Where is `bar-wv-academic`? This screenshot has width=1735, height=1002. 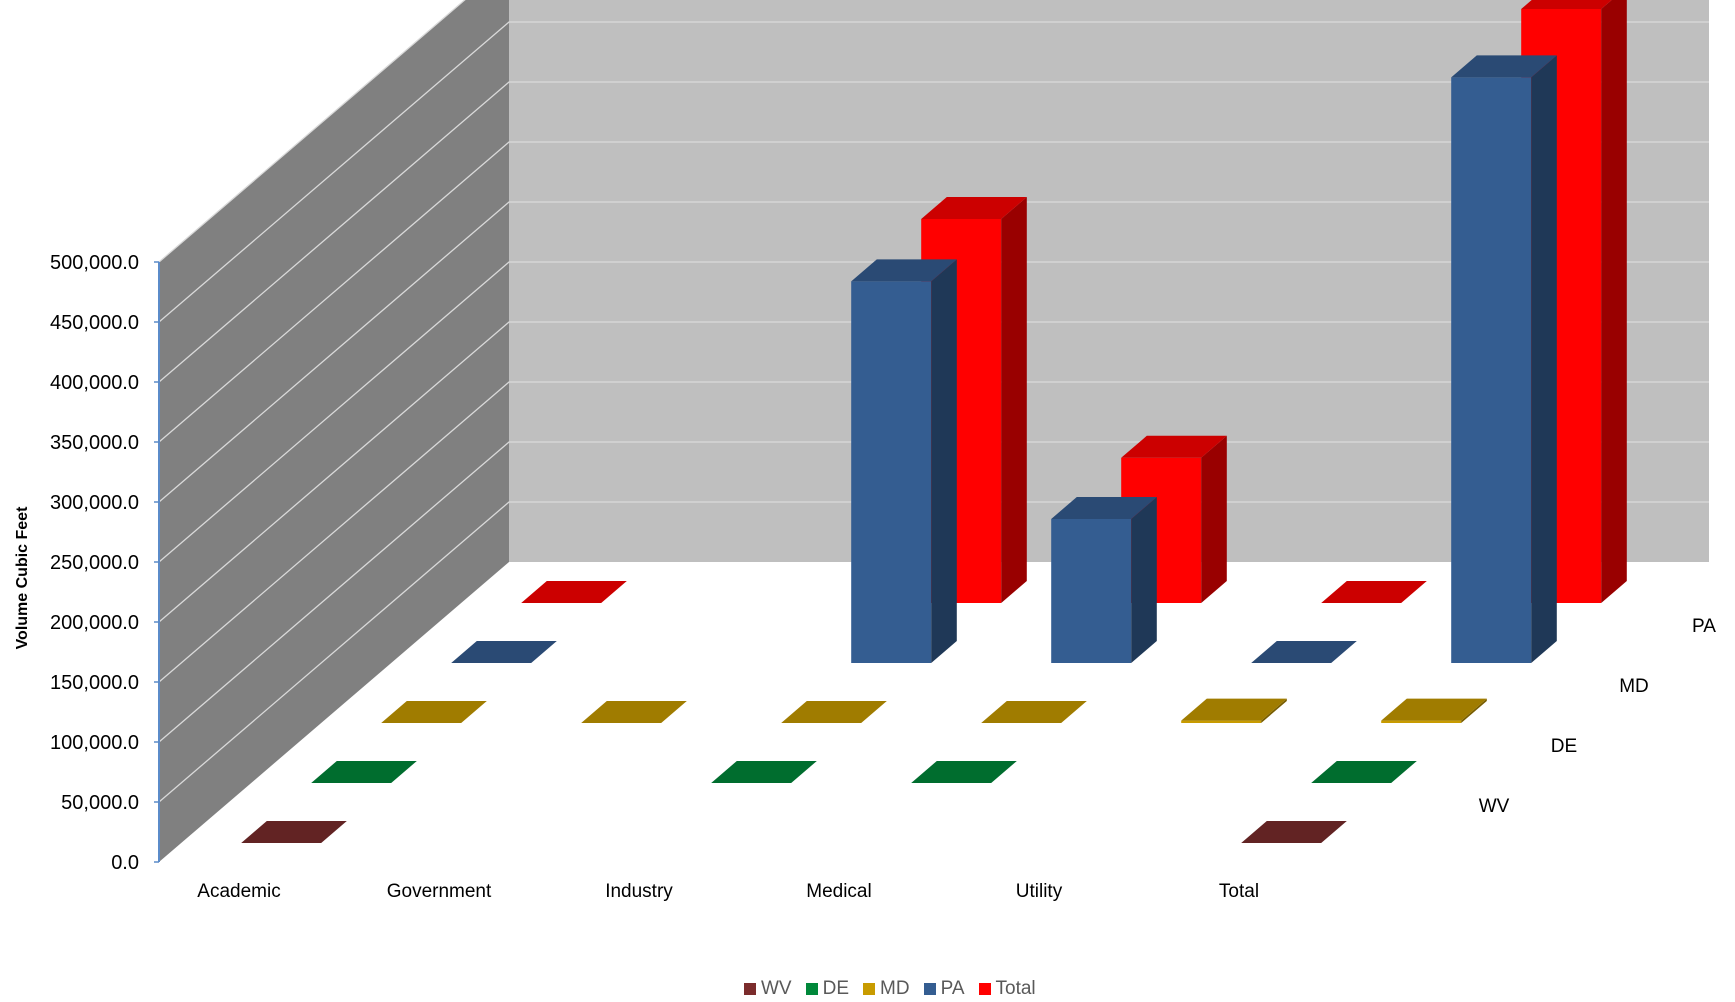 bar-wv-academic is located at coordinates (294, 832).